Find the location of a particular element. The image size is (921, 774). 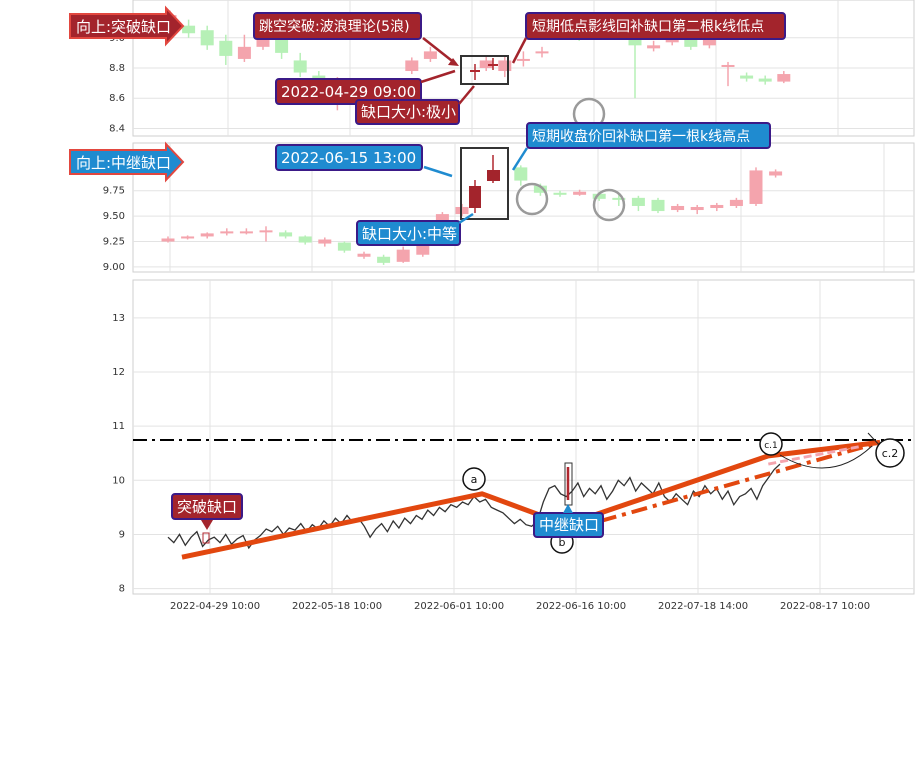

top-gap-size-box is located at coordinates (407, 112).